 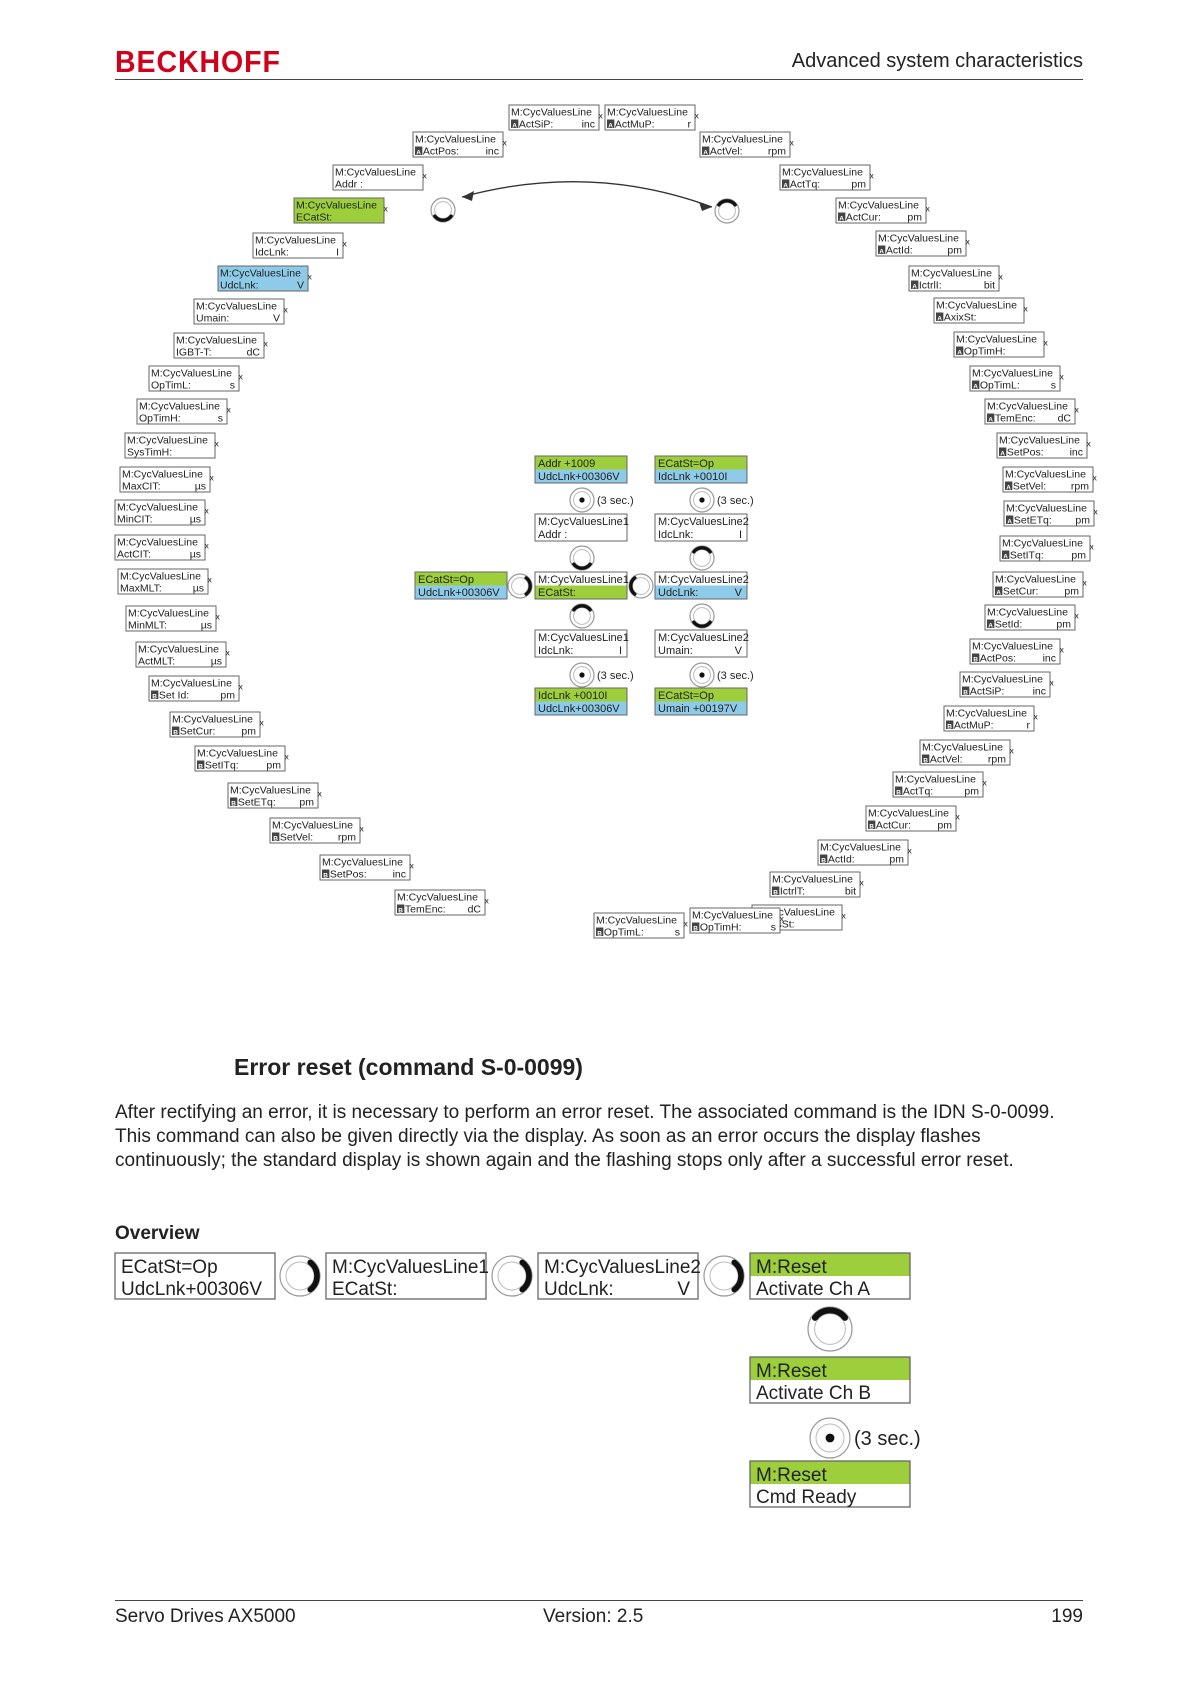 I want to click on hold-duration-label: (3 sec.), so click(x=887, y=1439).